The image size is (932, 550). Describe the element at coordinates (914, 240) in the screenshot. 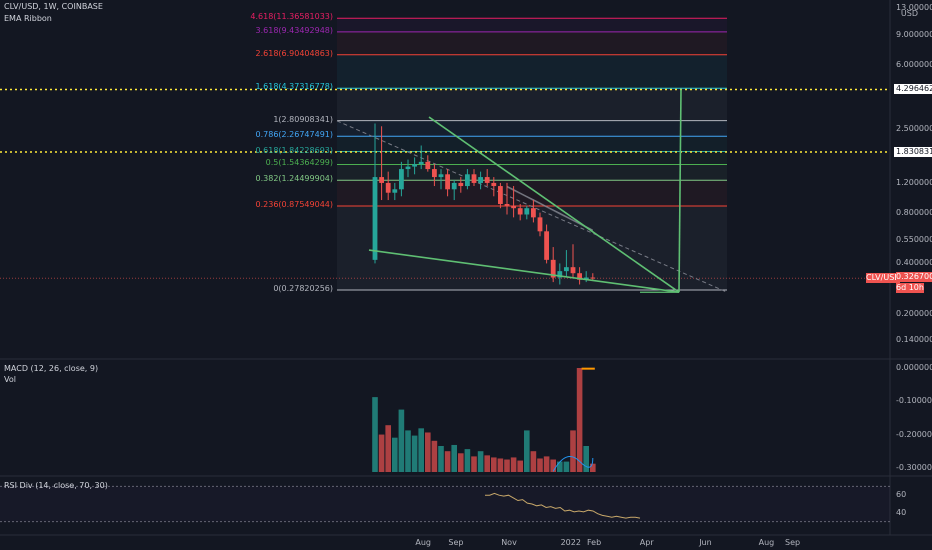

I see `price-axis-tick: 0.55000000` at that location.